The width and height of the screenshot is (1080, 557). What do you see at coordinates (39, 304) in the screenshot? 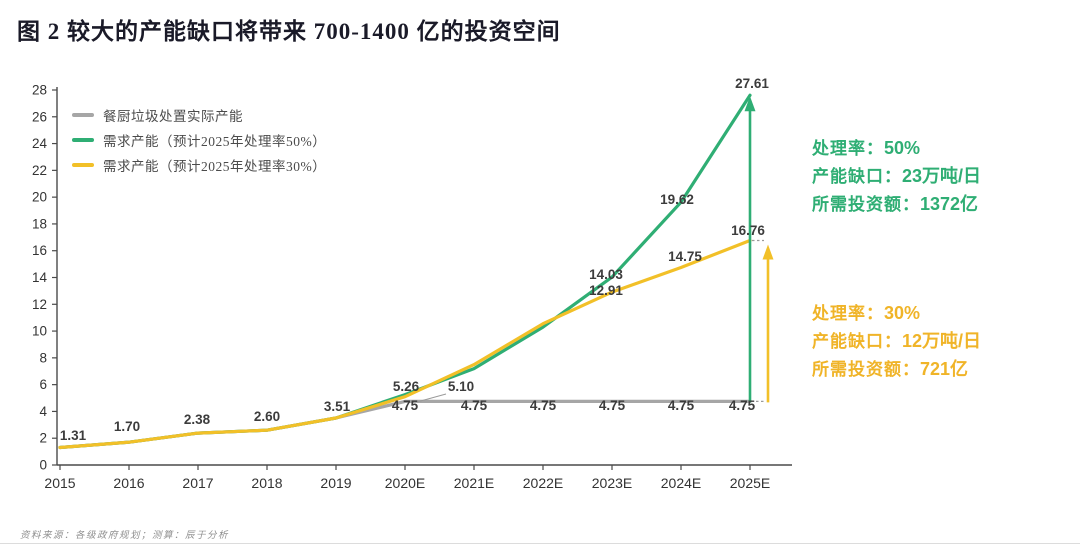
I see `y-tick-label: 12` at bounding box center [39, 304].